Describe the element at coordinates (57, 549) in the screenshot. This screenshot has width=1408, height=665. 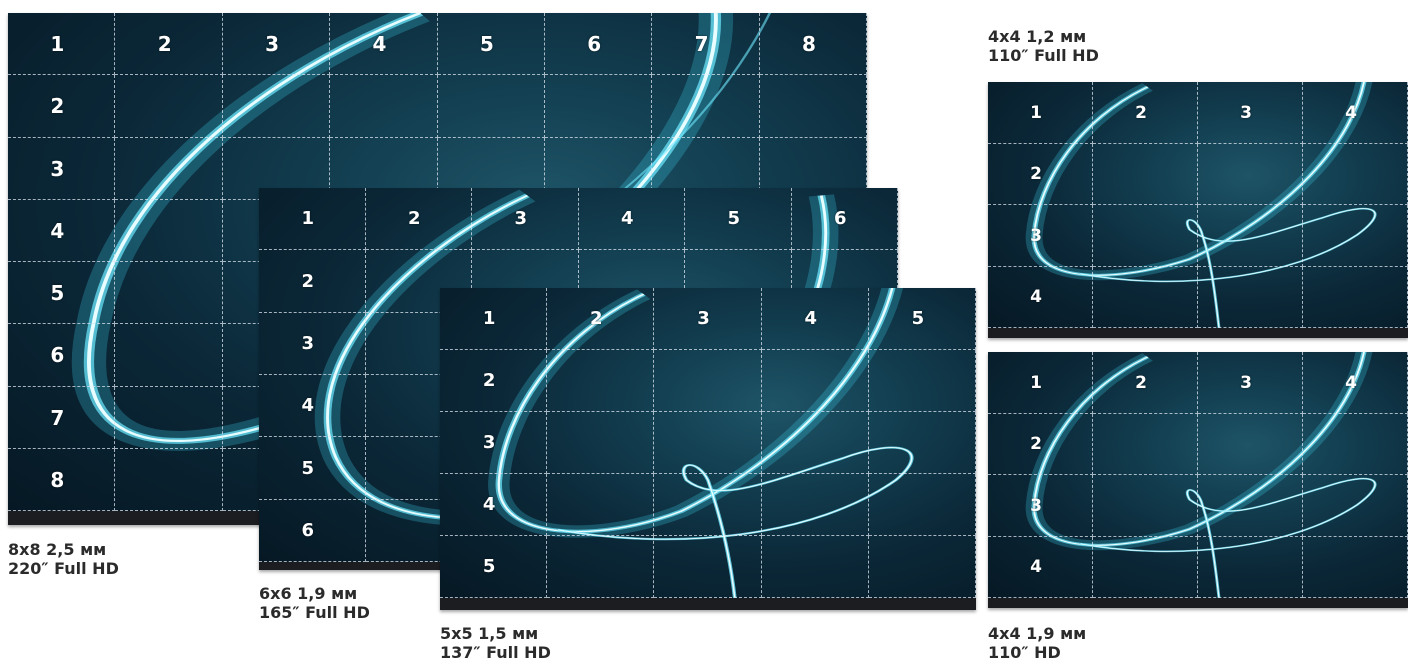
I see `caption-line-1: 8x8 2,5 мм` at that location.